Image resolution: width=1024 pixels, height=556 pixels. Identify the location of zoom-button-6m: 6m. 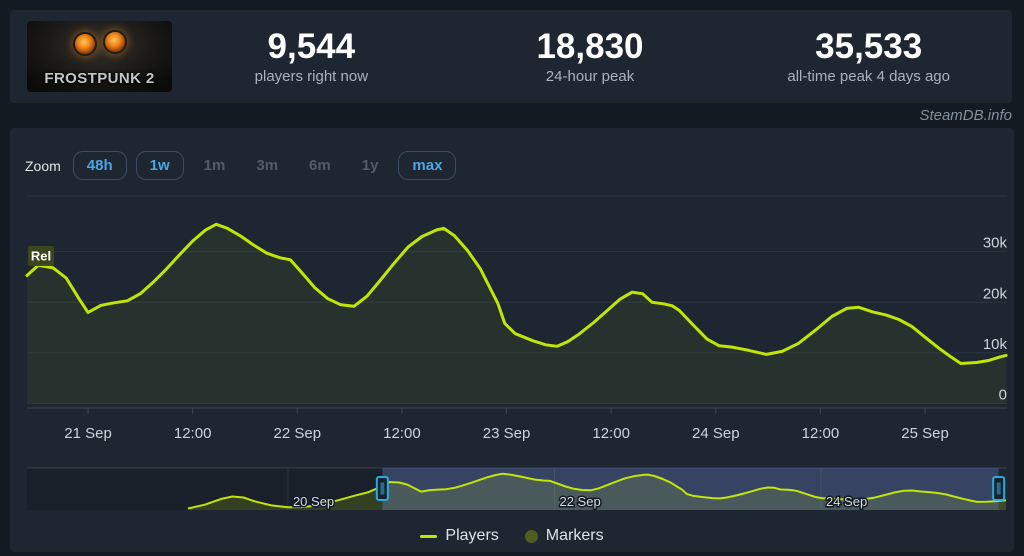
(320, 165).